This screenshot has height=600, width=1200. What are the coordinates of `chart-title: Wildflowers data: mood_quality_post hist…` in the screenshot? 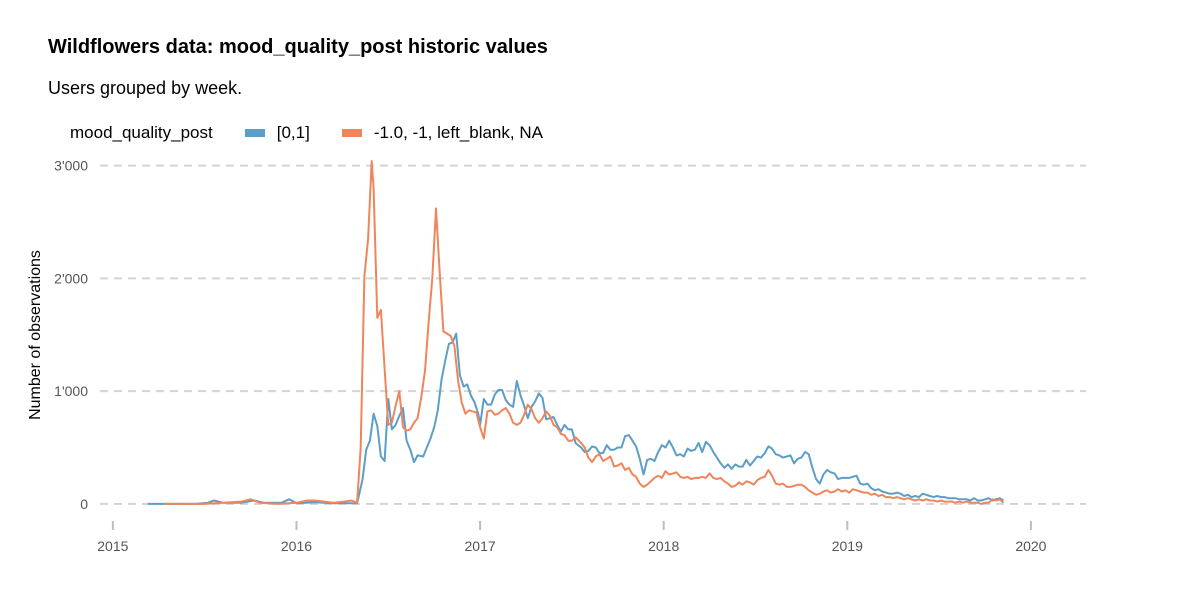 It's located at (298, 47).